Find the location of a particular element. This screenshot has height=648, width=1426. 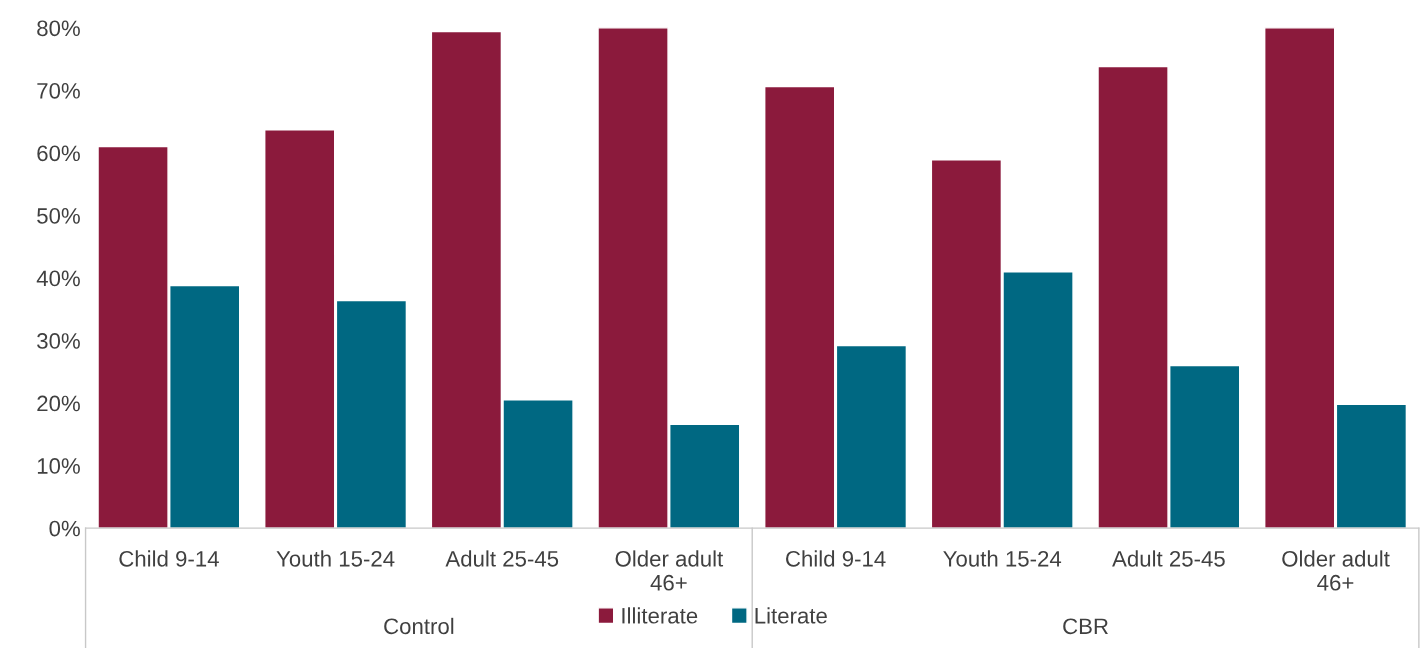

y-tick-label: 0% is located at coordinates (64, 528).